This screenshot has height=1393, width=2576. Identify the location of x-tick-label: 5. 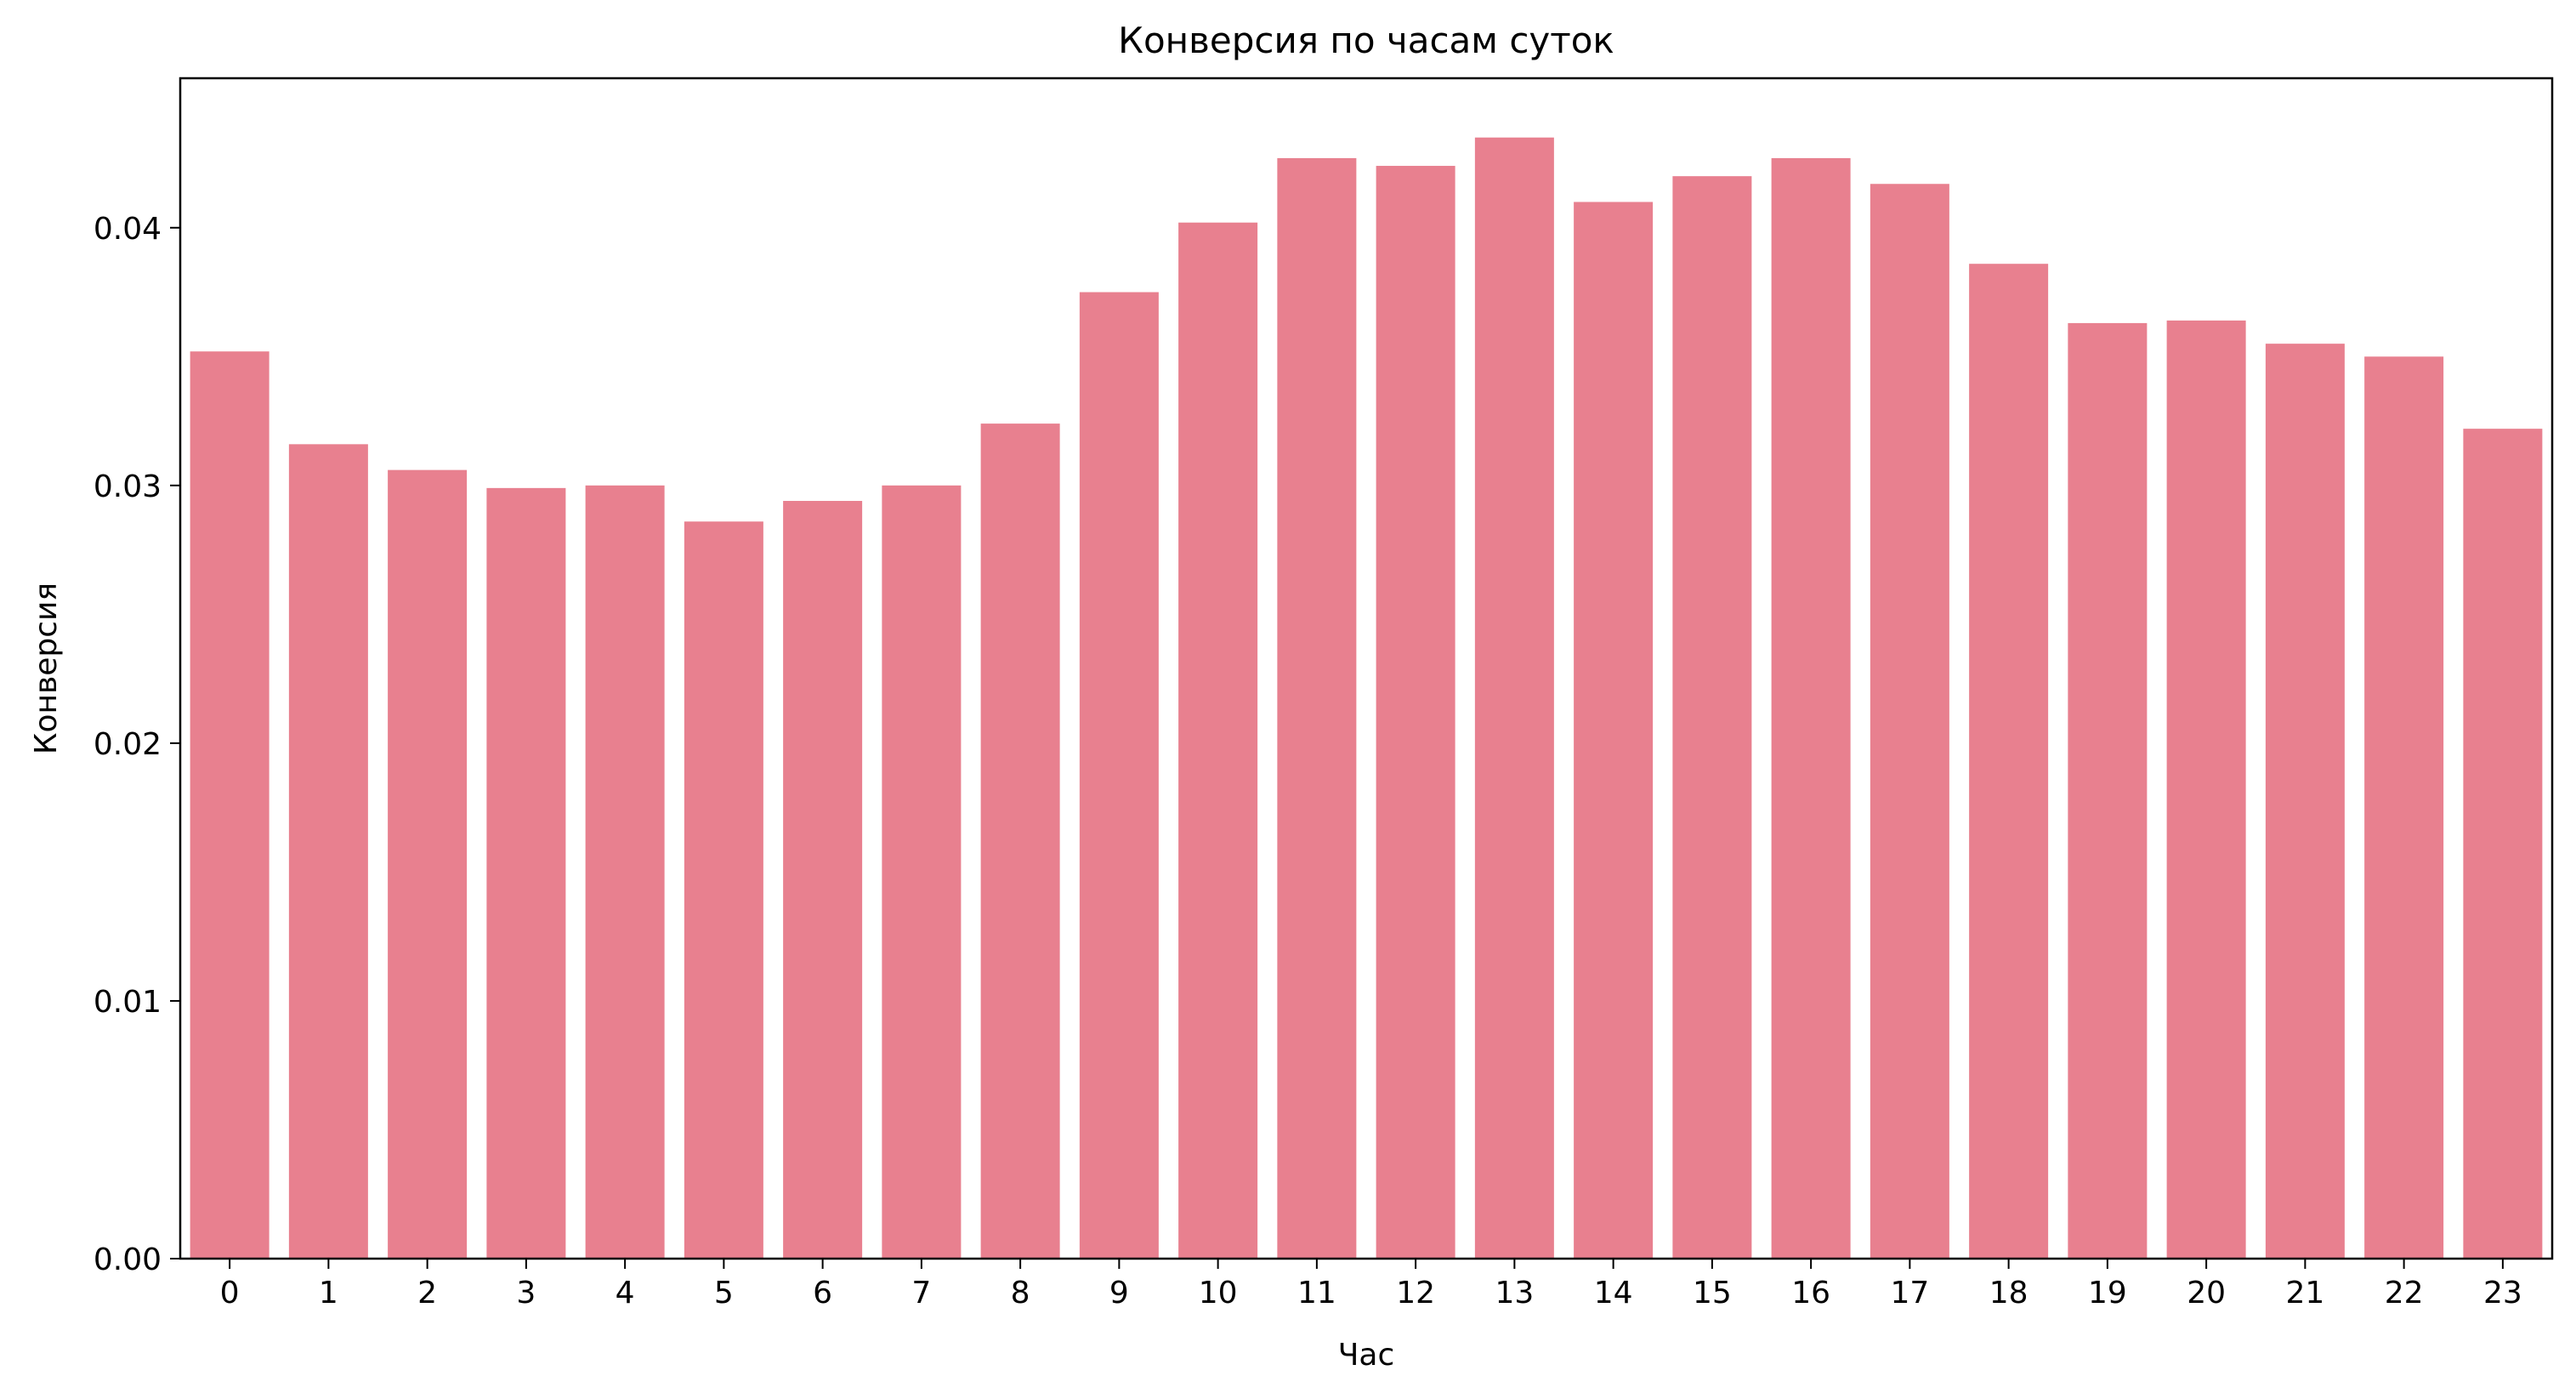
(724, 1293).